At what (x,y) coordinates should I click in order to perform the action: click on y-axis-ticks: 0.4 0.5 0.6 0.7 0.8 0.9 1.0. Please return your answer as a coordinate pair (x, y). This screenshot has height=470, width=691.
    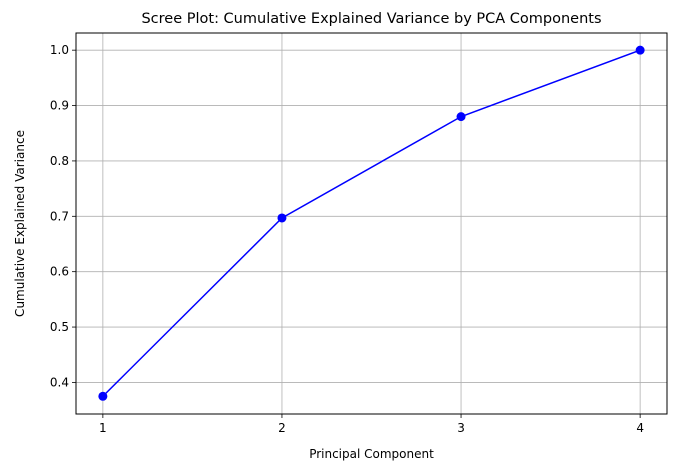
    Looking at the image, I should click on (63, 216).